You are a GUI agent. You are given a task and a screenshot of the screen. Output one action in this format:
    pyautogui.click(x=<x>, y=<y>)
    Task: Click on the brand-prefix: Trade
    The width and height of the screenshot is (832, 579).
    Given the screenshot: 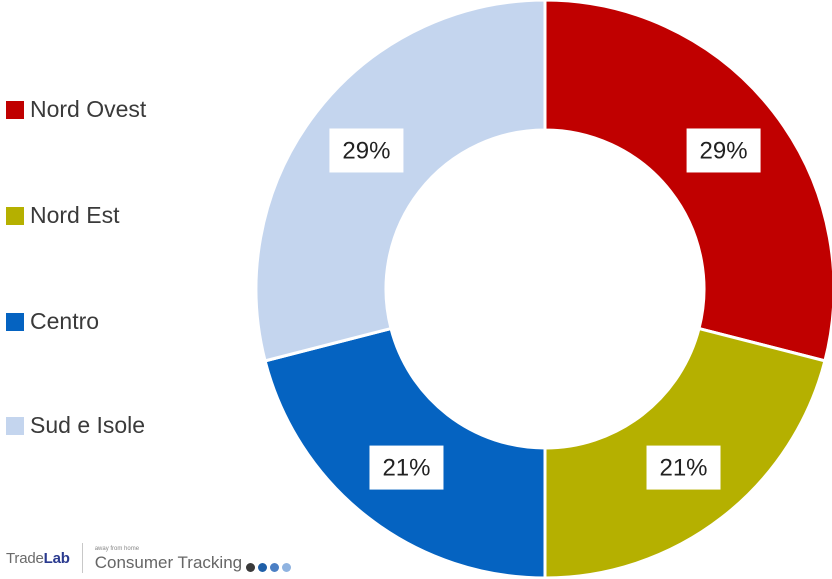 What is the action you would take?
    pyautogui.click(x=25, y=558)
    